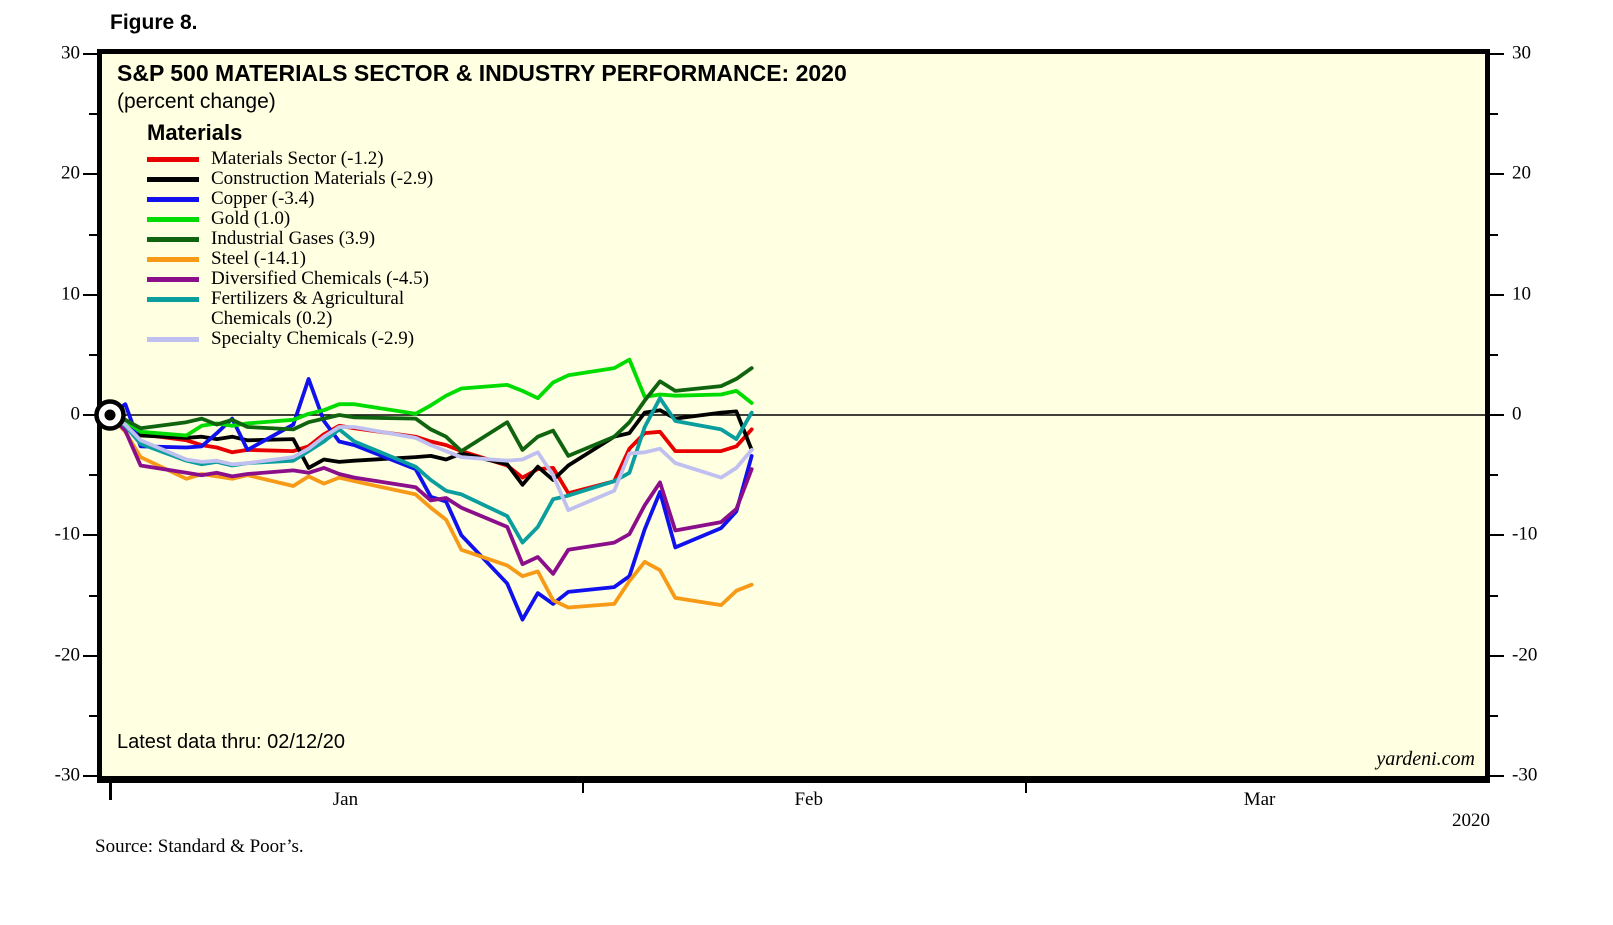  What do you see at coordinates (67, 655) in the screenshot?
I see `y-axis-label-left: -20` at bounding box center [67, 655].